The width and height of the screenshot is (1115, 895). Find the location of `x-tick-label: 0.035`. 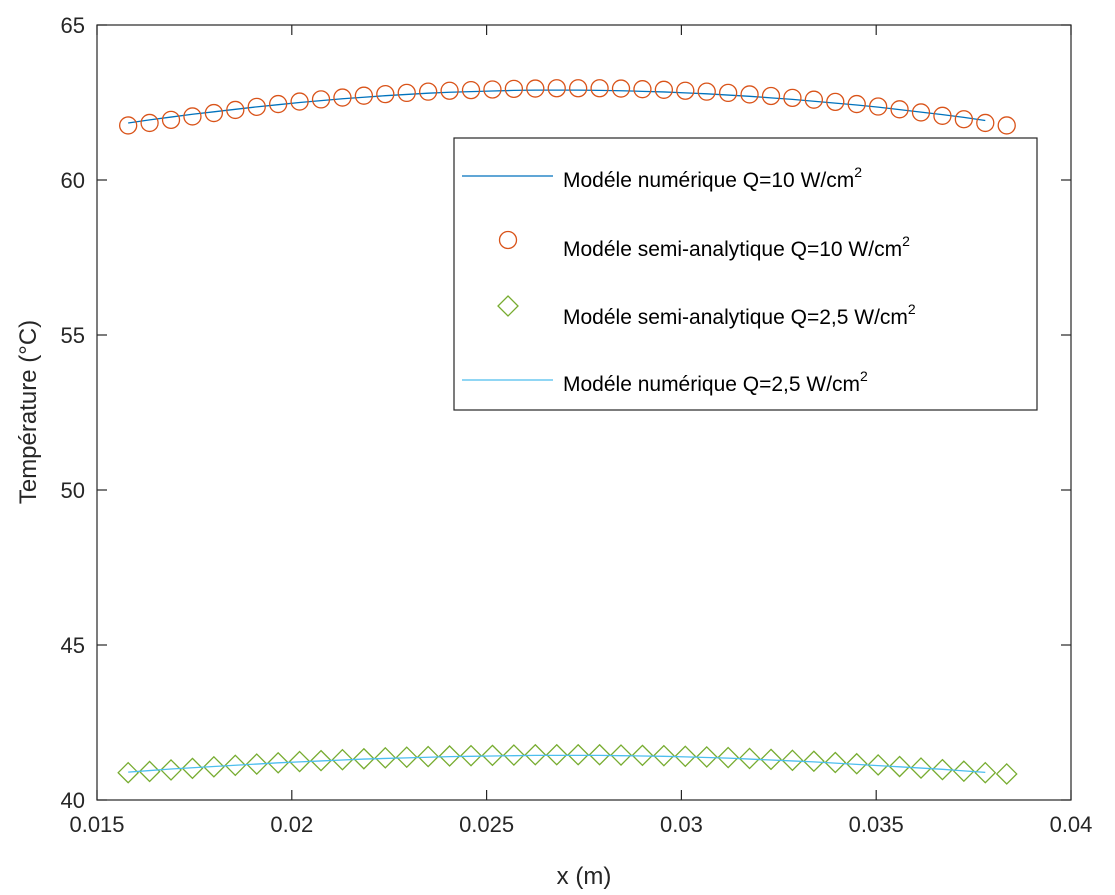

x-tick-label: 0.035 is located at coordinates (876, 824).